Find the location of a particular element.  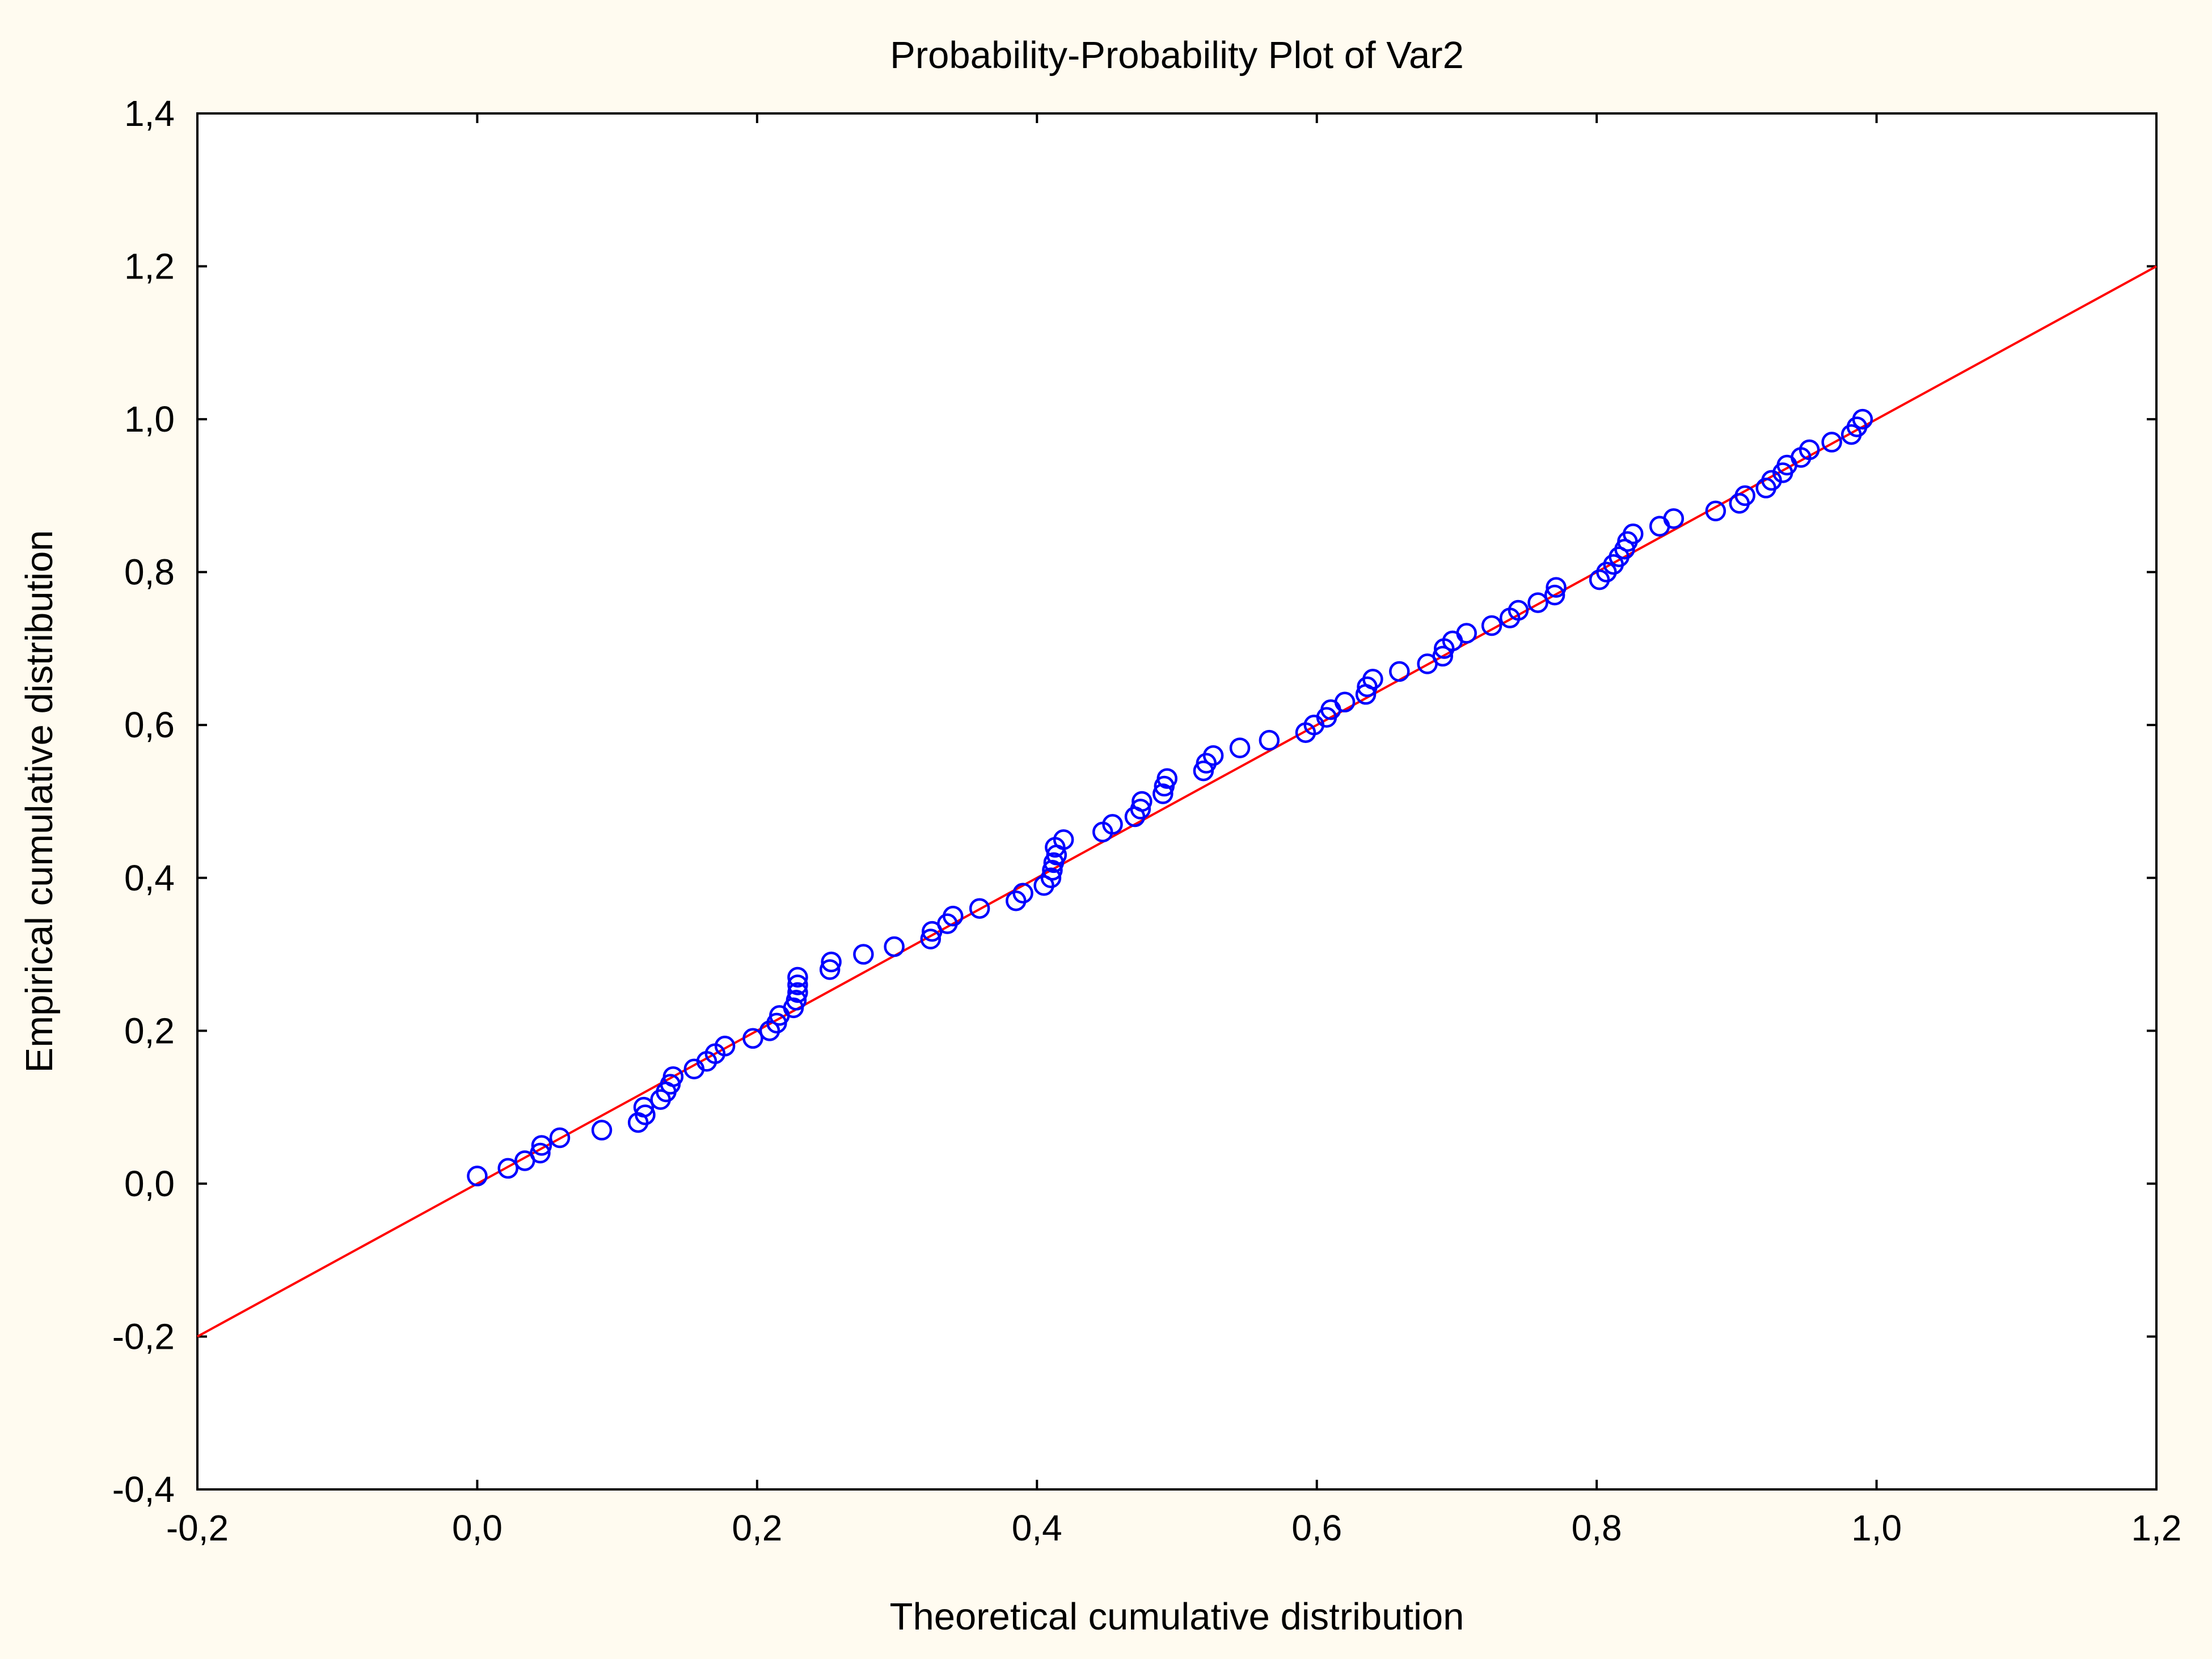

chart-title: Probability-Probability Plot of Var2 is located at coordinates (1177, 55).